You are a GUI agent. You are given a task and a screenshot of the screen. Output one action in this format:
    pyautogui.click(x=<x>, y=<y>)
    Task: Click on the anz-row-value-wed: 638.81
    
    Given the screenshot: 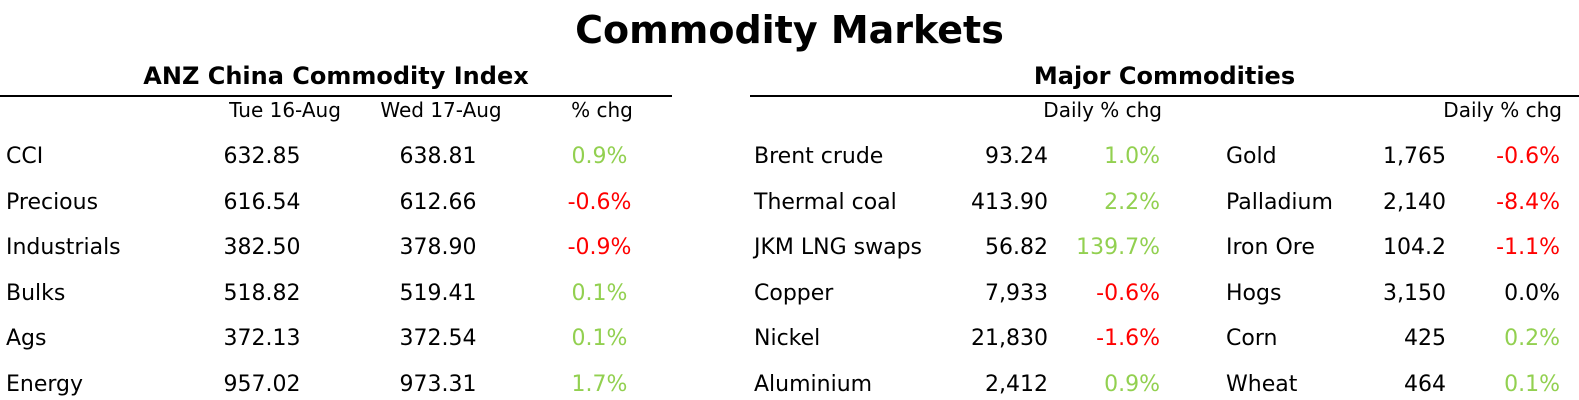 What is the action you would take?
    pyautogui.click(x=438, y=156)
    